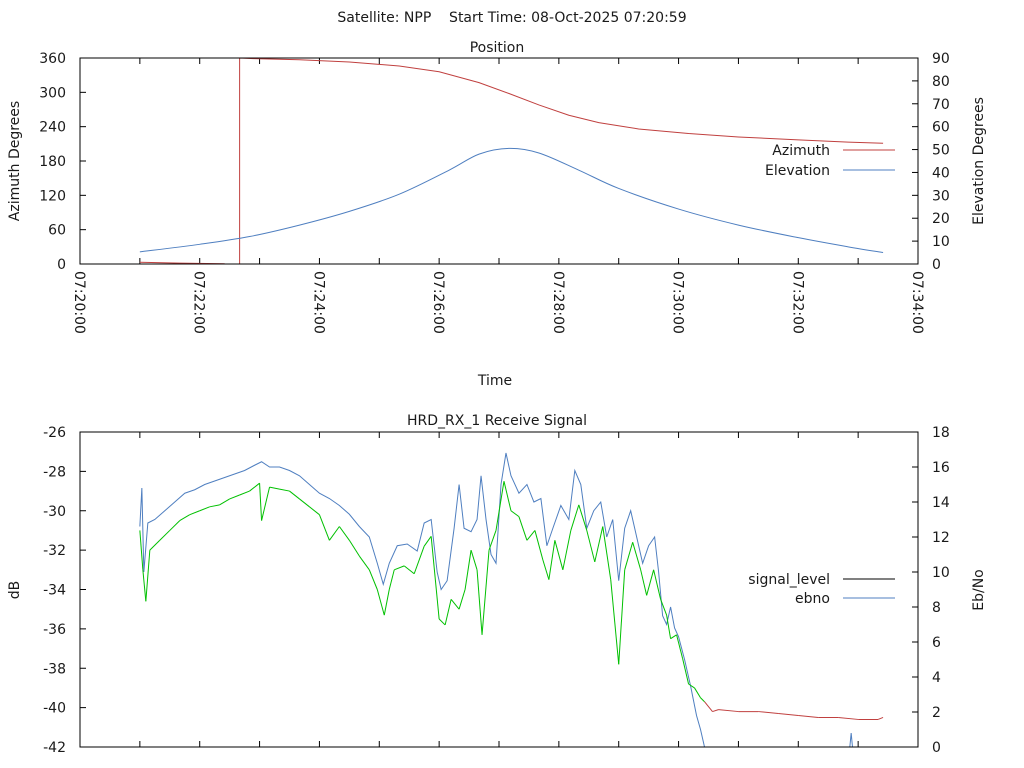 The image size is (1024, 768). What do you see at coordinates (54, 669) in the screenshot?
I see `y-tick-label: -38` at bounding box center [54, 669].